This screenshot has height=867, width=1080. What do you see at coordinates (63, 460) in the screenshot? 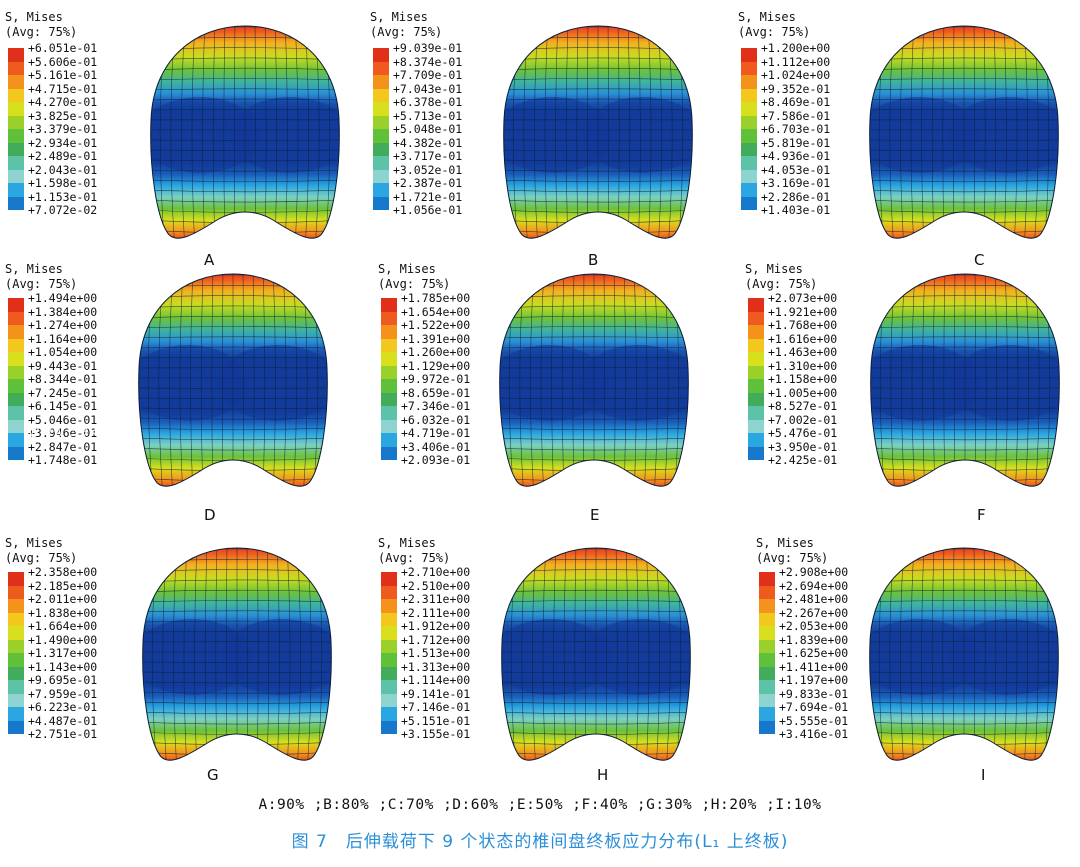
I see `legend-value: +1.748e-01` at bounding box center [63, 460].